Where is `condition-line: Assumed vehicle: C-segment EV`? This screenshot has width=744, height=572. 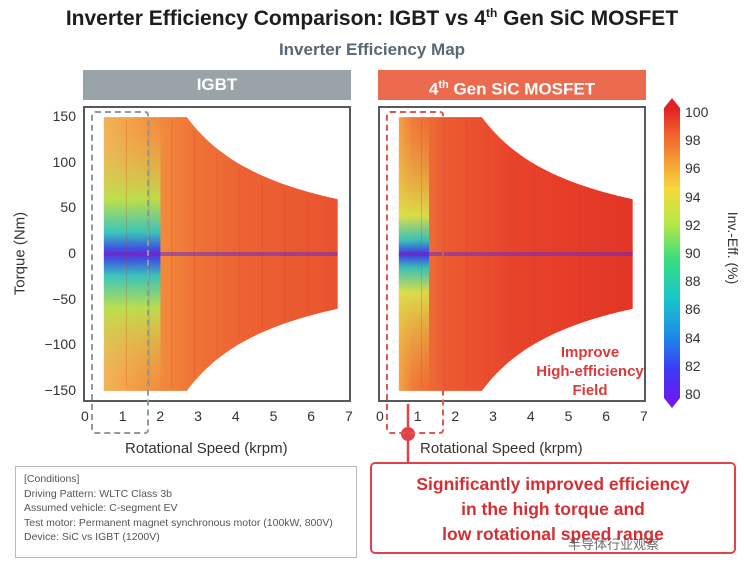
condition-line: Assumed vehicle: C-segment EV is located at coordinates (101, 508).